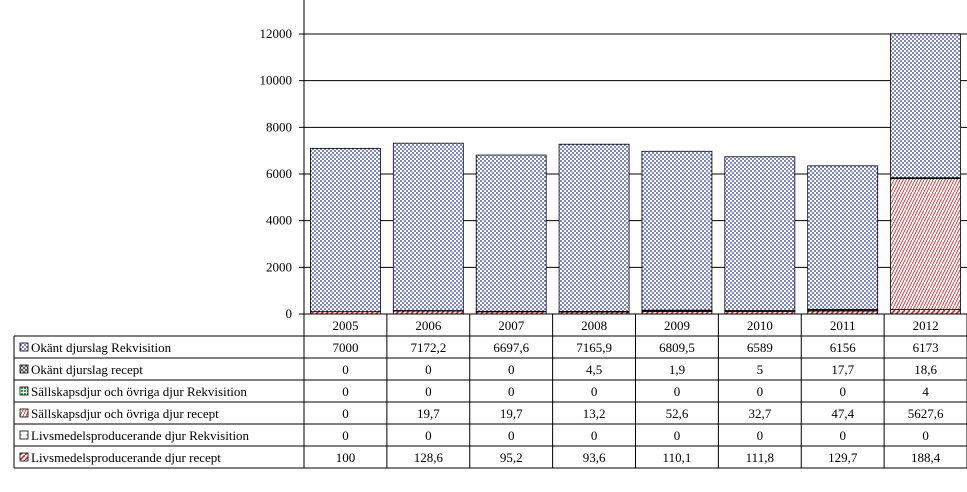  Describe the element at coordinates (926, 347) in the screenshot. I see `data-label: 6173` at that location.